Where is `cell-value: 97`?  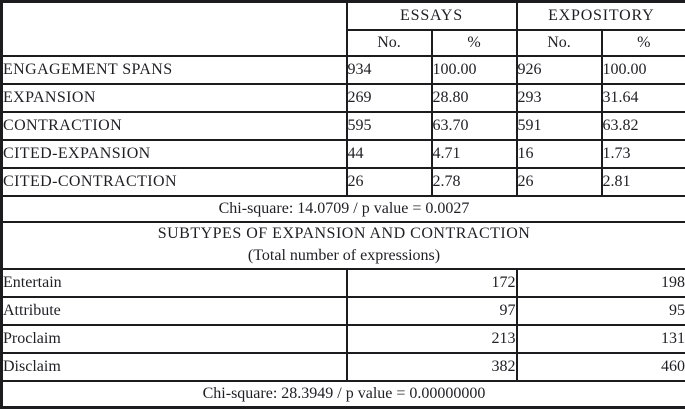
cell-value: 97 is located at coordinates (432, 311).